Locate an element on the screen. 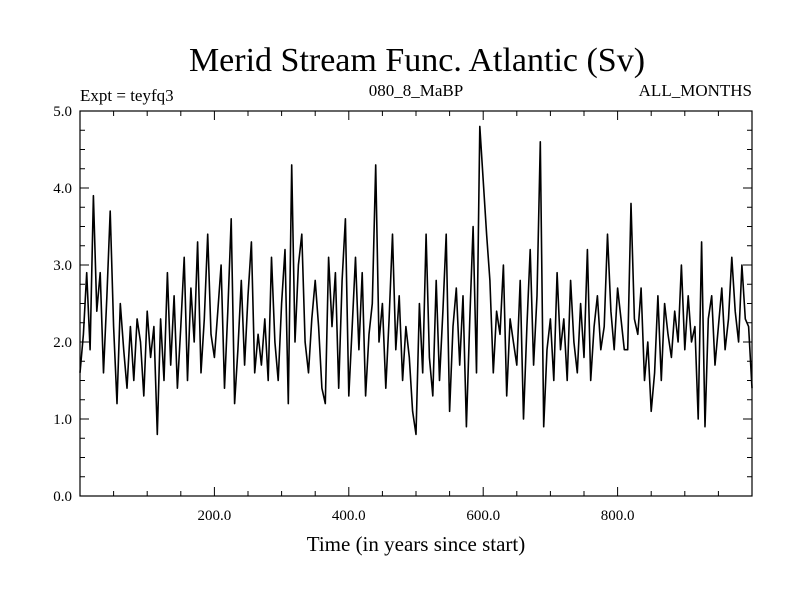 This screenshot has width=800, height=600. x-tick-label: 600.0 is located at coordinates (483, 516).